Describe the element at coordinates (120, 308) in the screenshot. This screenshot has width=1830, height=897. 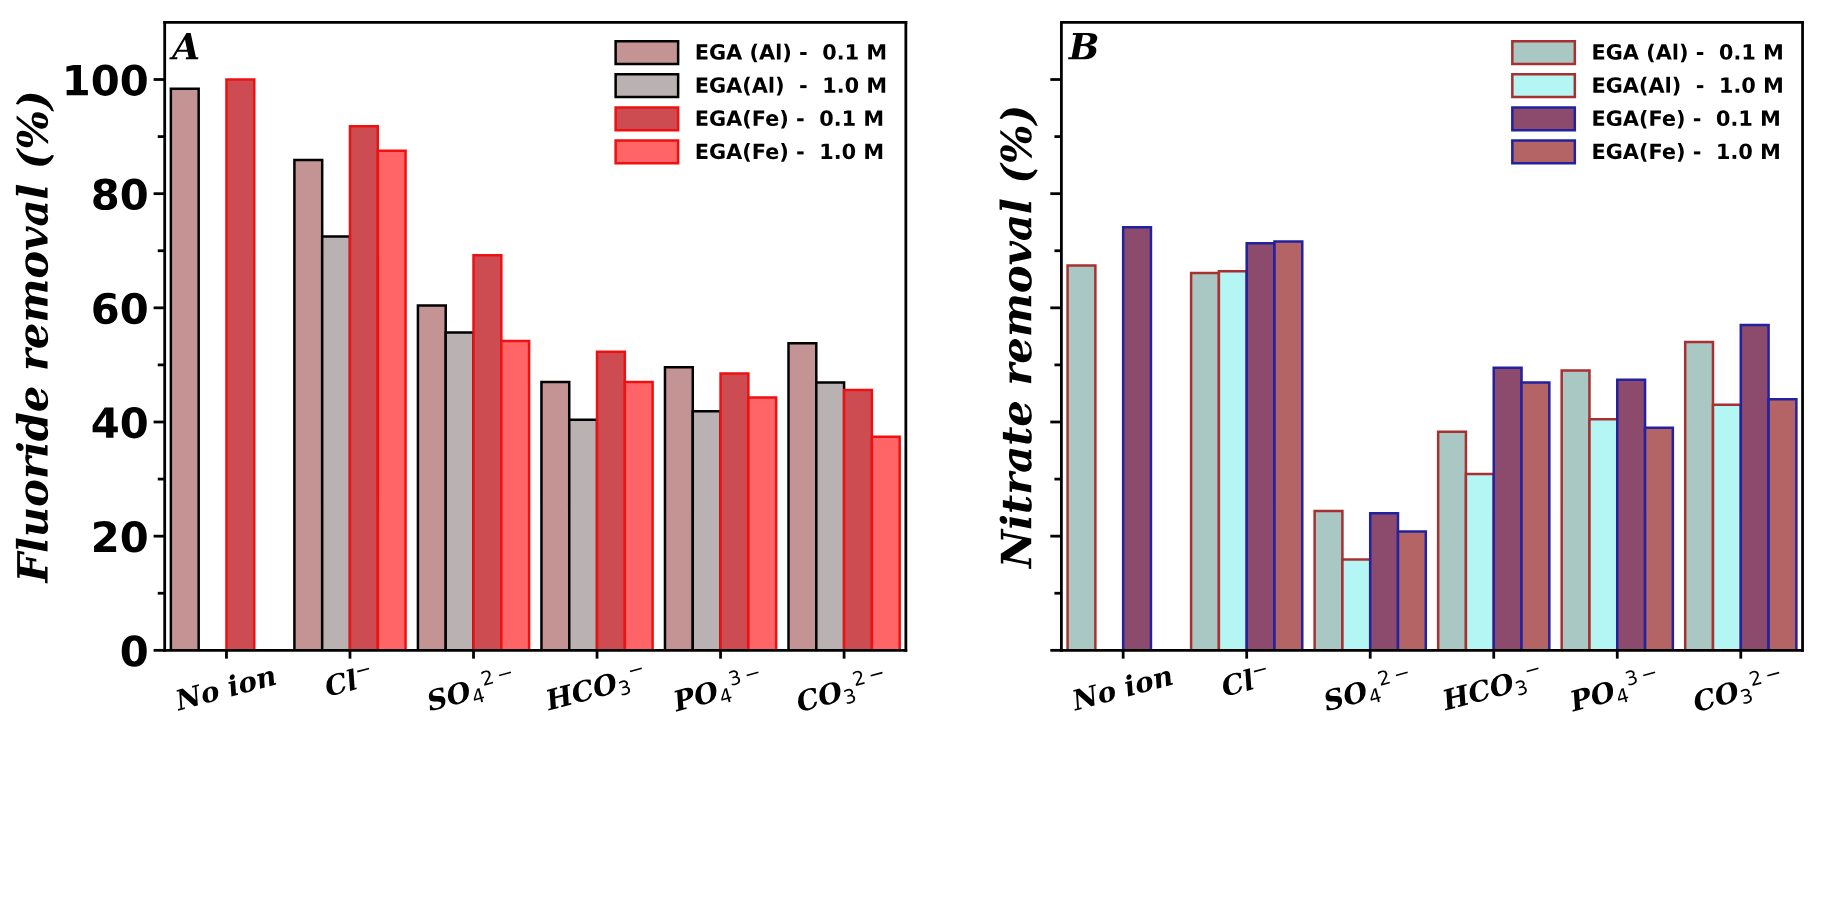
I see `y-tick-label: 60` at that location.